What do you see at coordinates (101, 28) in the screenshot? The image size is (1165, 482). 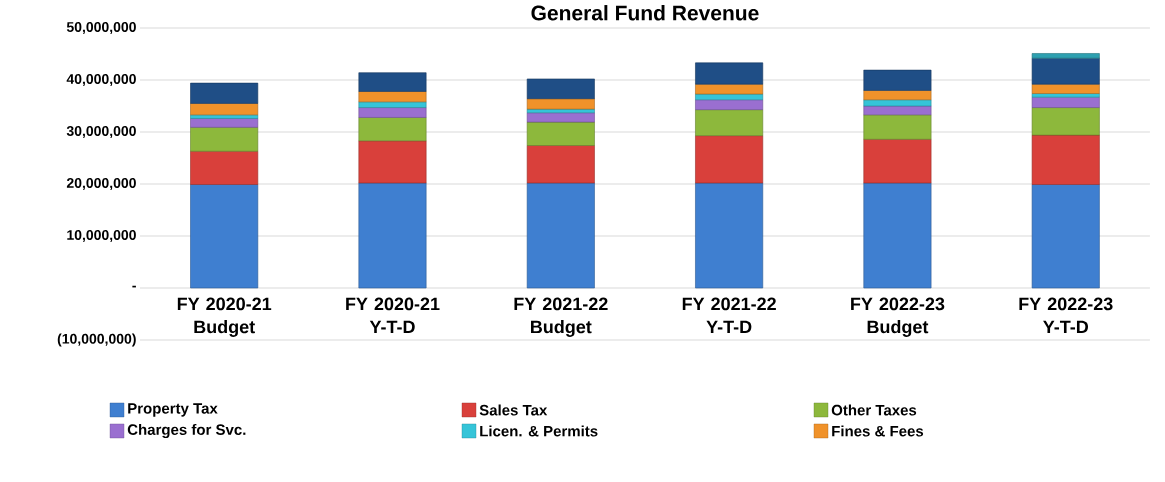 I see `y-tick-label: 50,000,000` at bounding box center [101, 28].